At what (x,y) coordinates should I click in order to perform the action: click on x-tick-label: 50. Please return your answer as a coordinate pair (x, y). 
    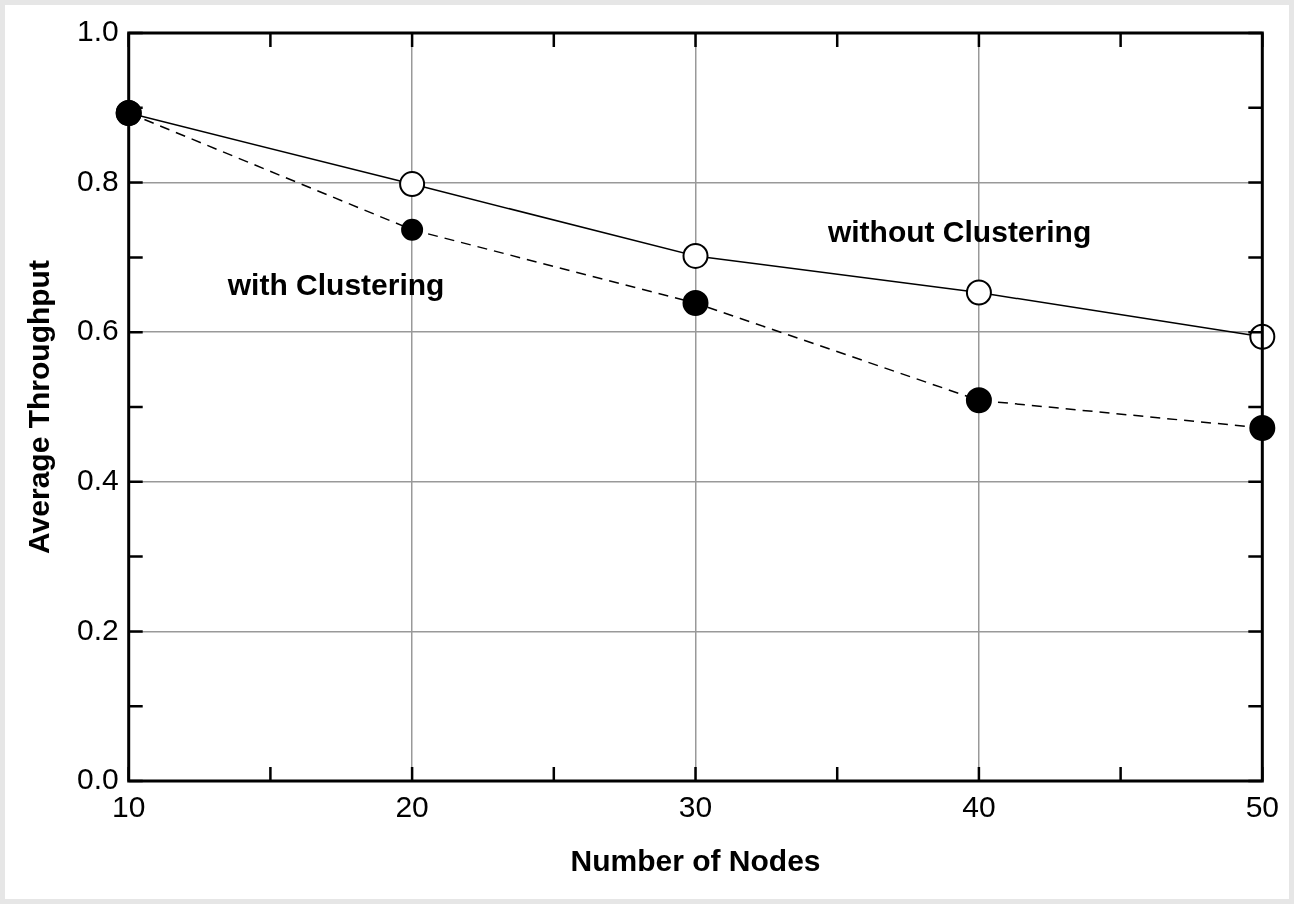
    Looking at the image, I should click on (1262, 807).